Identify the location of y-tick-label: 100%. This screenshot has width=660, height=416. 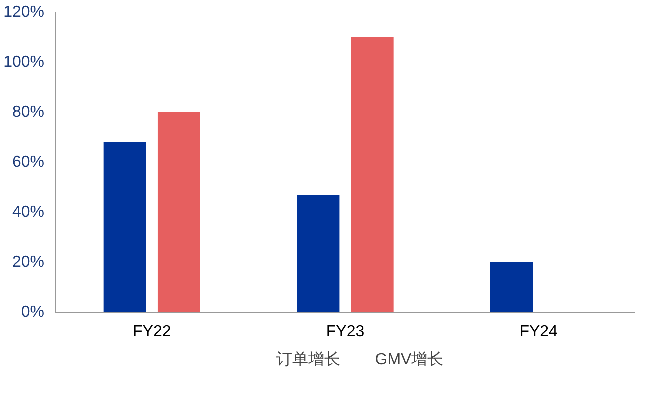
(24, 62).